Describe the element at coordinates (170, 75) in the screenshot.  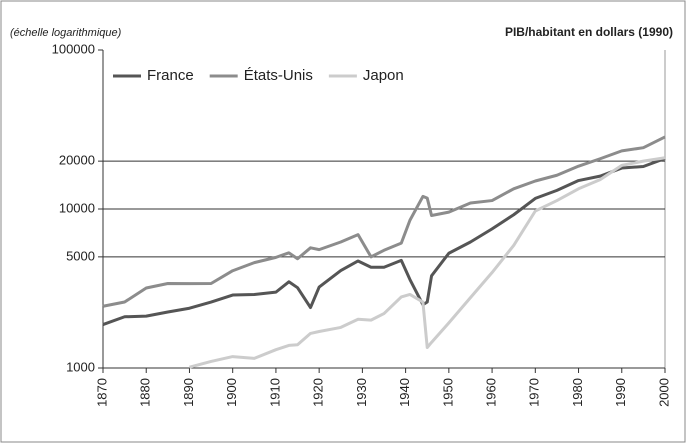
I see `legend-label: France` at that location.